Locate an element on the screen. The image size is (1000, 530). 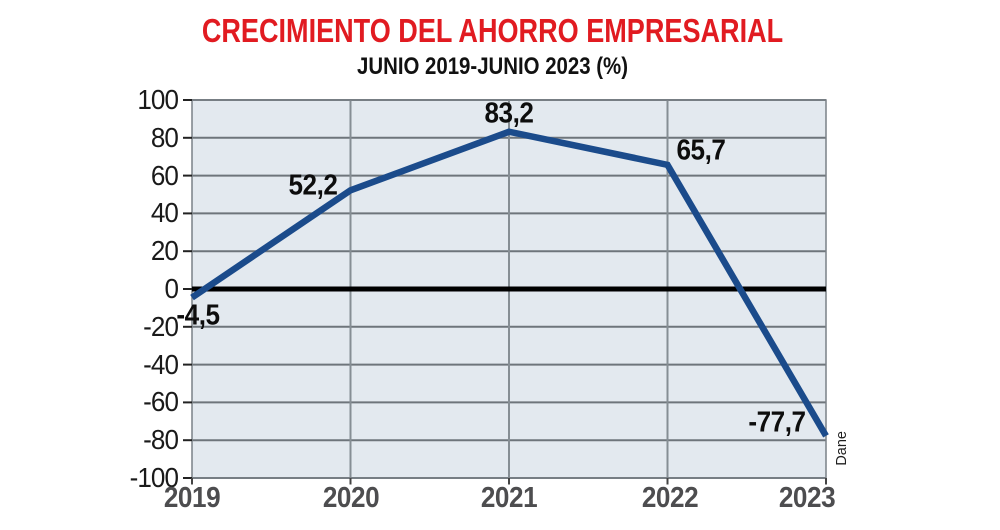
data-point-label: -77,7 is located at coordinates (777, 422).